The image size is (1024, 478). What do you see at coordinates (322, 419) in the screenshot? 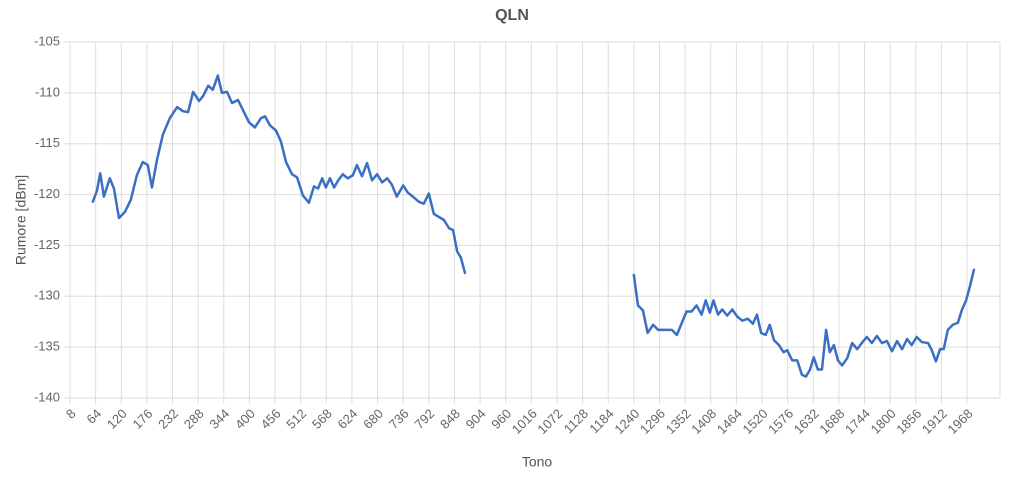
I see `x-tick-label: 568` at bounding box center [322, 419].